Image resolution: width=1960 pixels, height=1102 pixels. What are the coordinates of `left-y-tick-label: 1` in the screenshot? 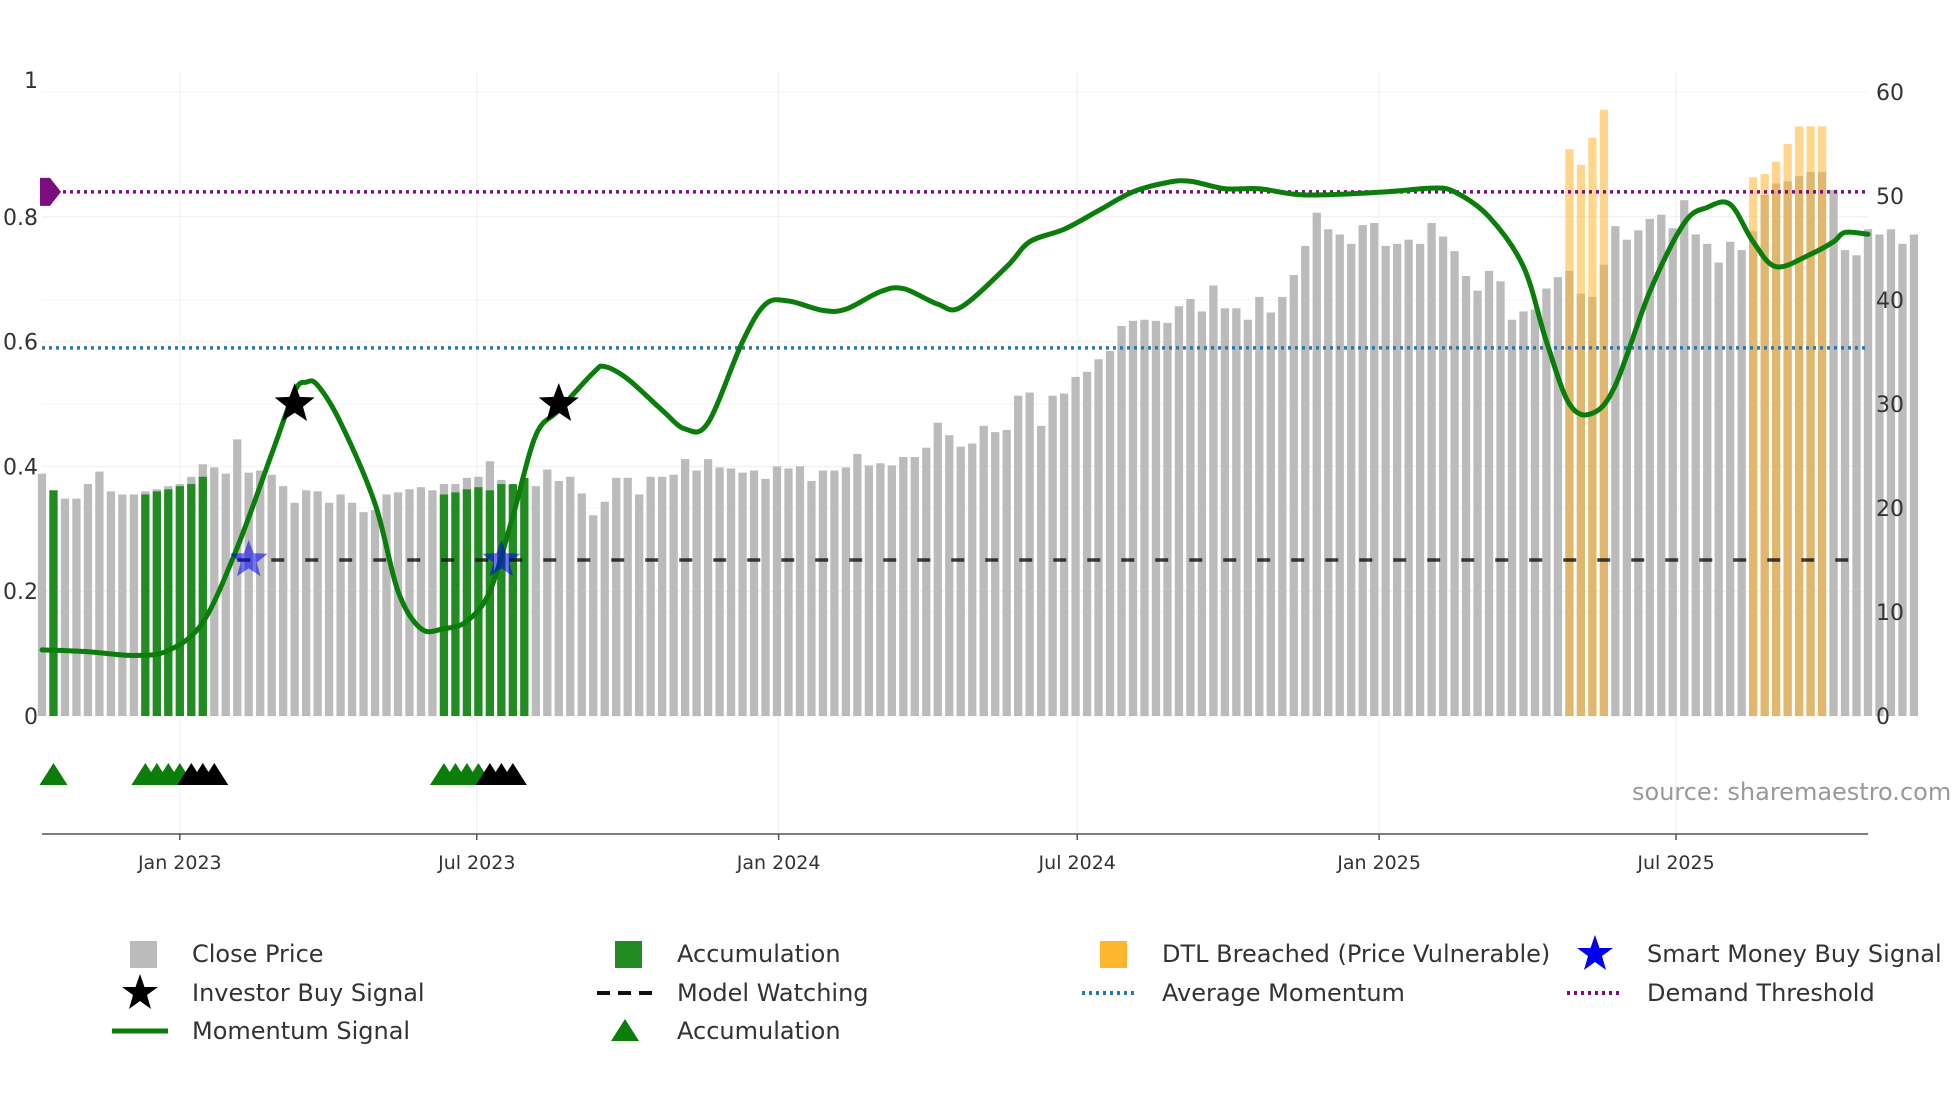 It's located at (31, 81).